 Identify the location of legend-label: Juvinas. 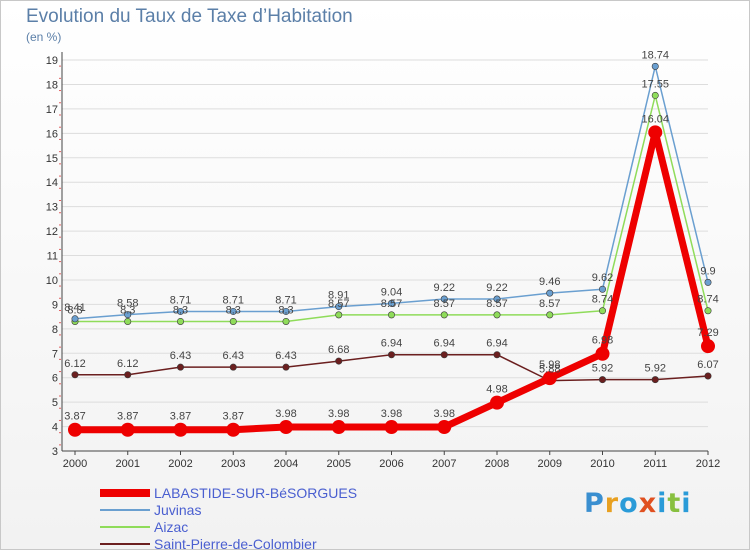
(178, 509).